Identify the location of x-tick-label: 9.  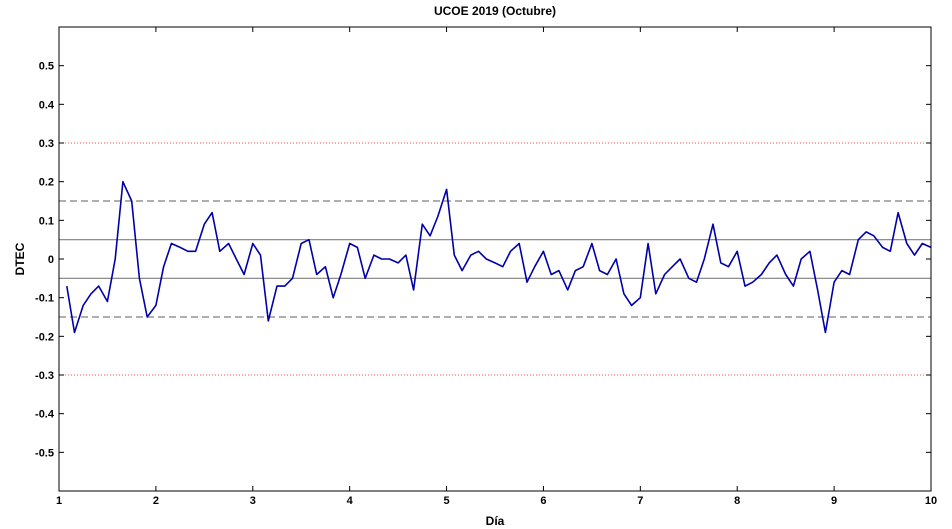
(834, 501).